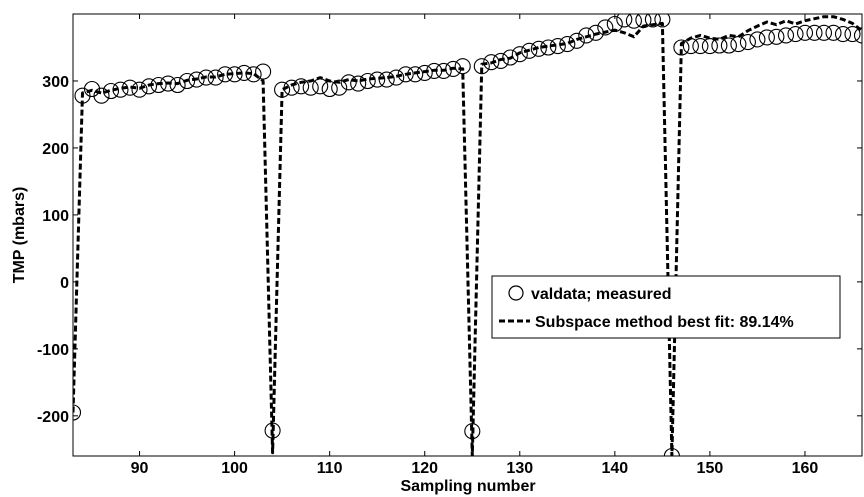 The width and height of the screenshot is (864, 497). I want to click on x-tick-label: 150, so click(710, 468).